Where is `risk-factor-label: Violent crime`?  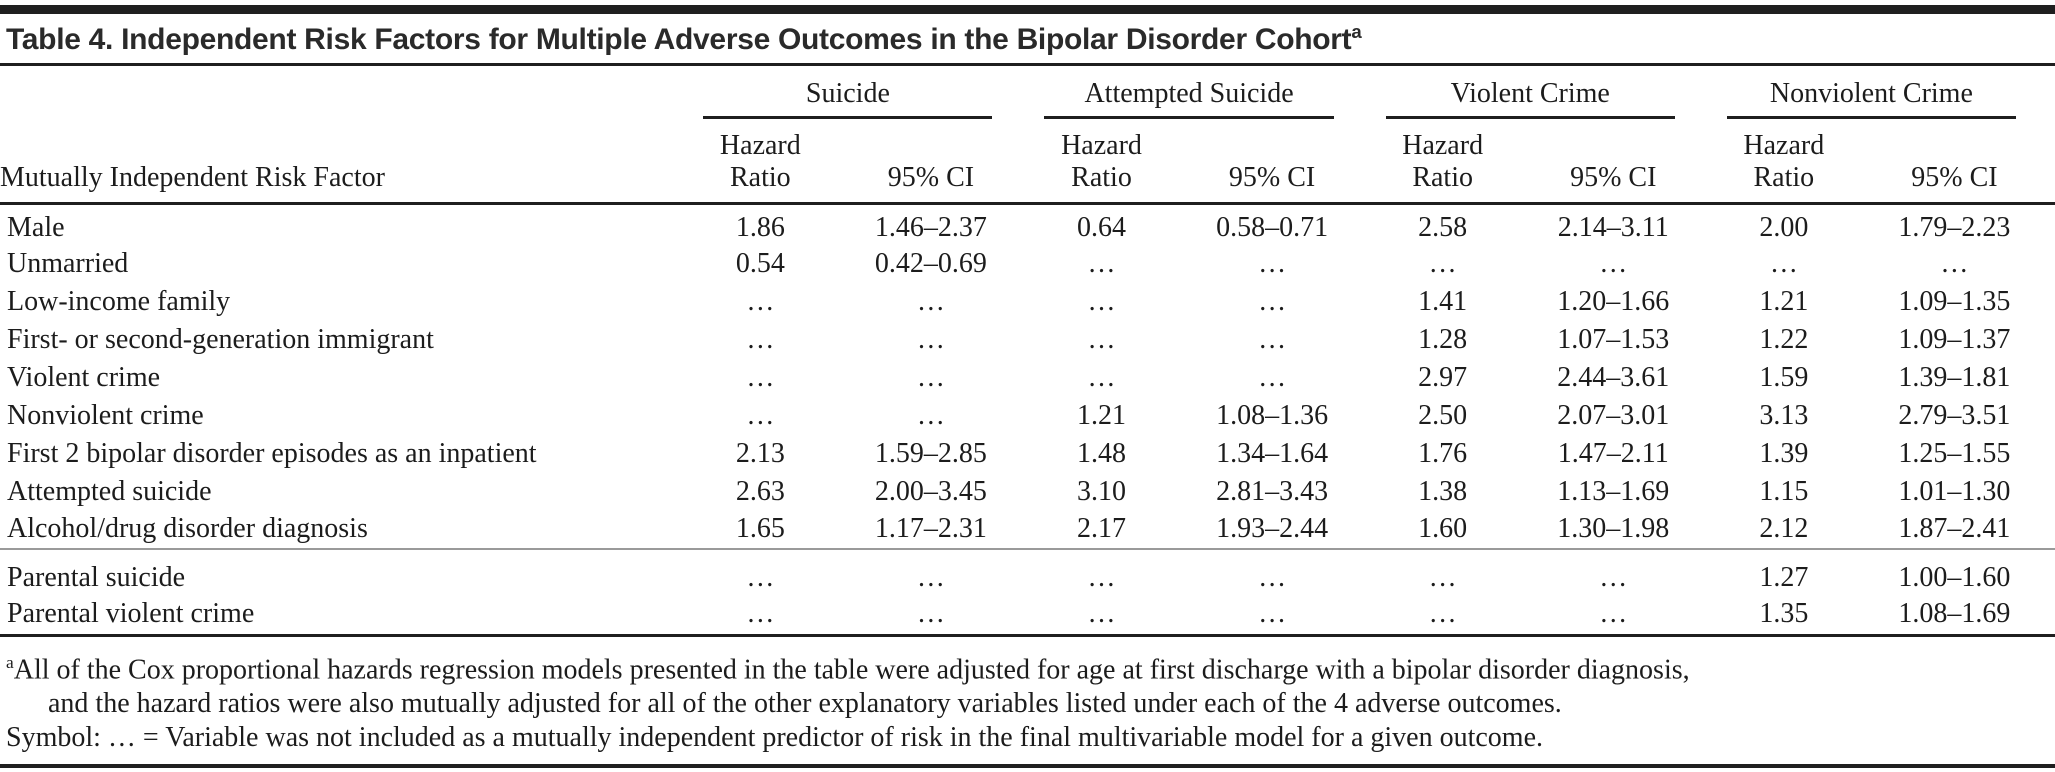 risk-factor-label: Violent crime is located at coordinates (84, 377).